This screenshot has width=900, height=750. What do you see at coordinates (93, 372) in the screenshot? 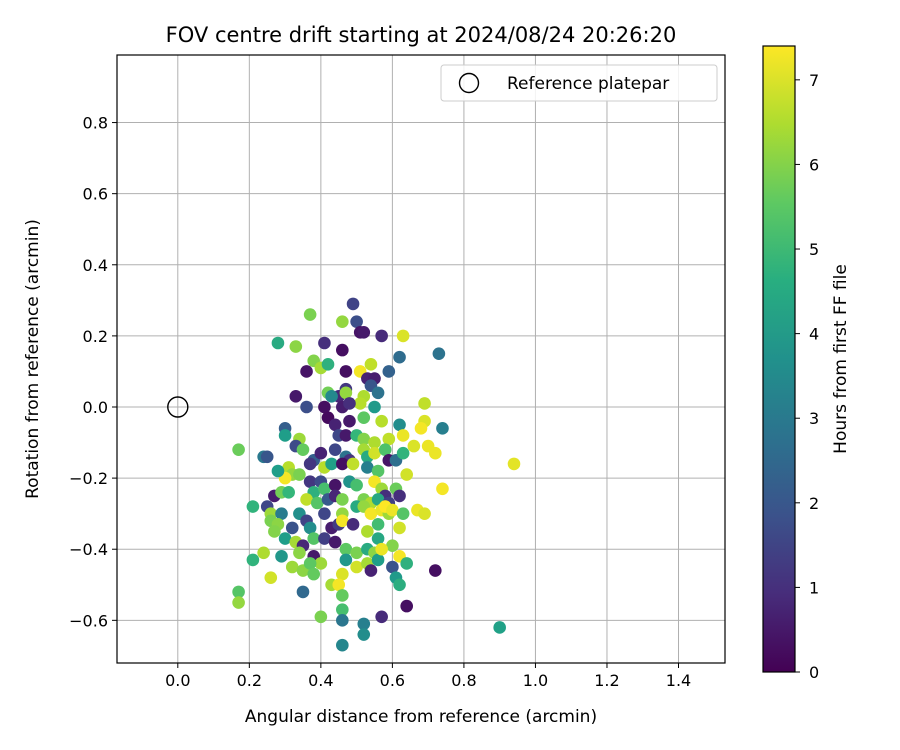
I see `y-axis-ticks: −0.6 −0.4 −0.2 0.0 0.2 0.4 0.6 0.8` at bounding box center [93, 372].